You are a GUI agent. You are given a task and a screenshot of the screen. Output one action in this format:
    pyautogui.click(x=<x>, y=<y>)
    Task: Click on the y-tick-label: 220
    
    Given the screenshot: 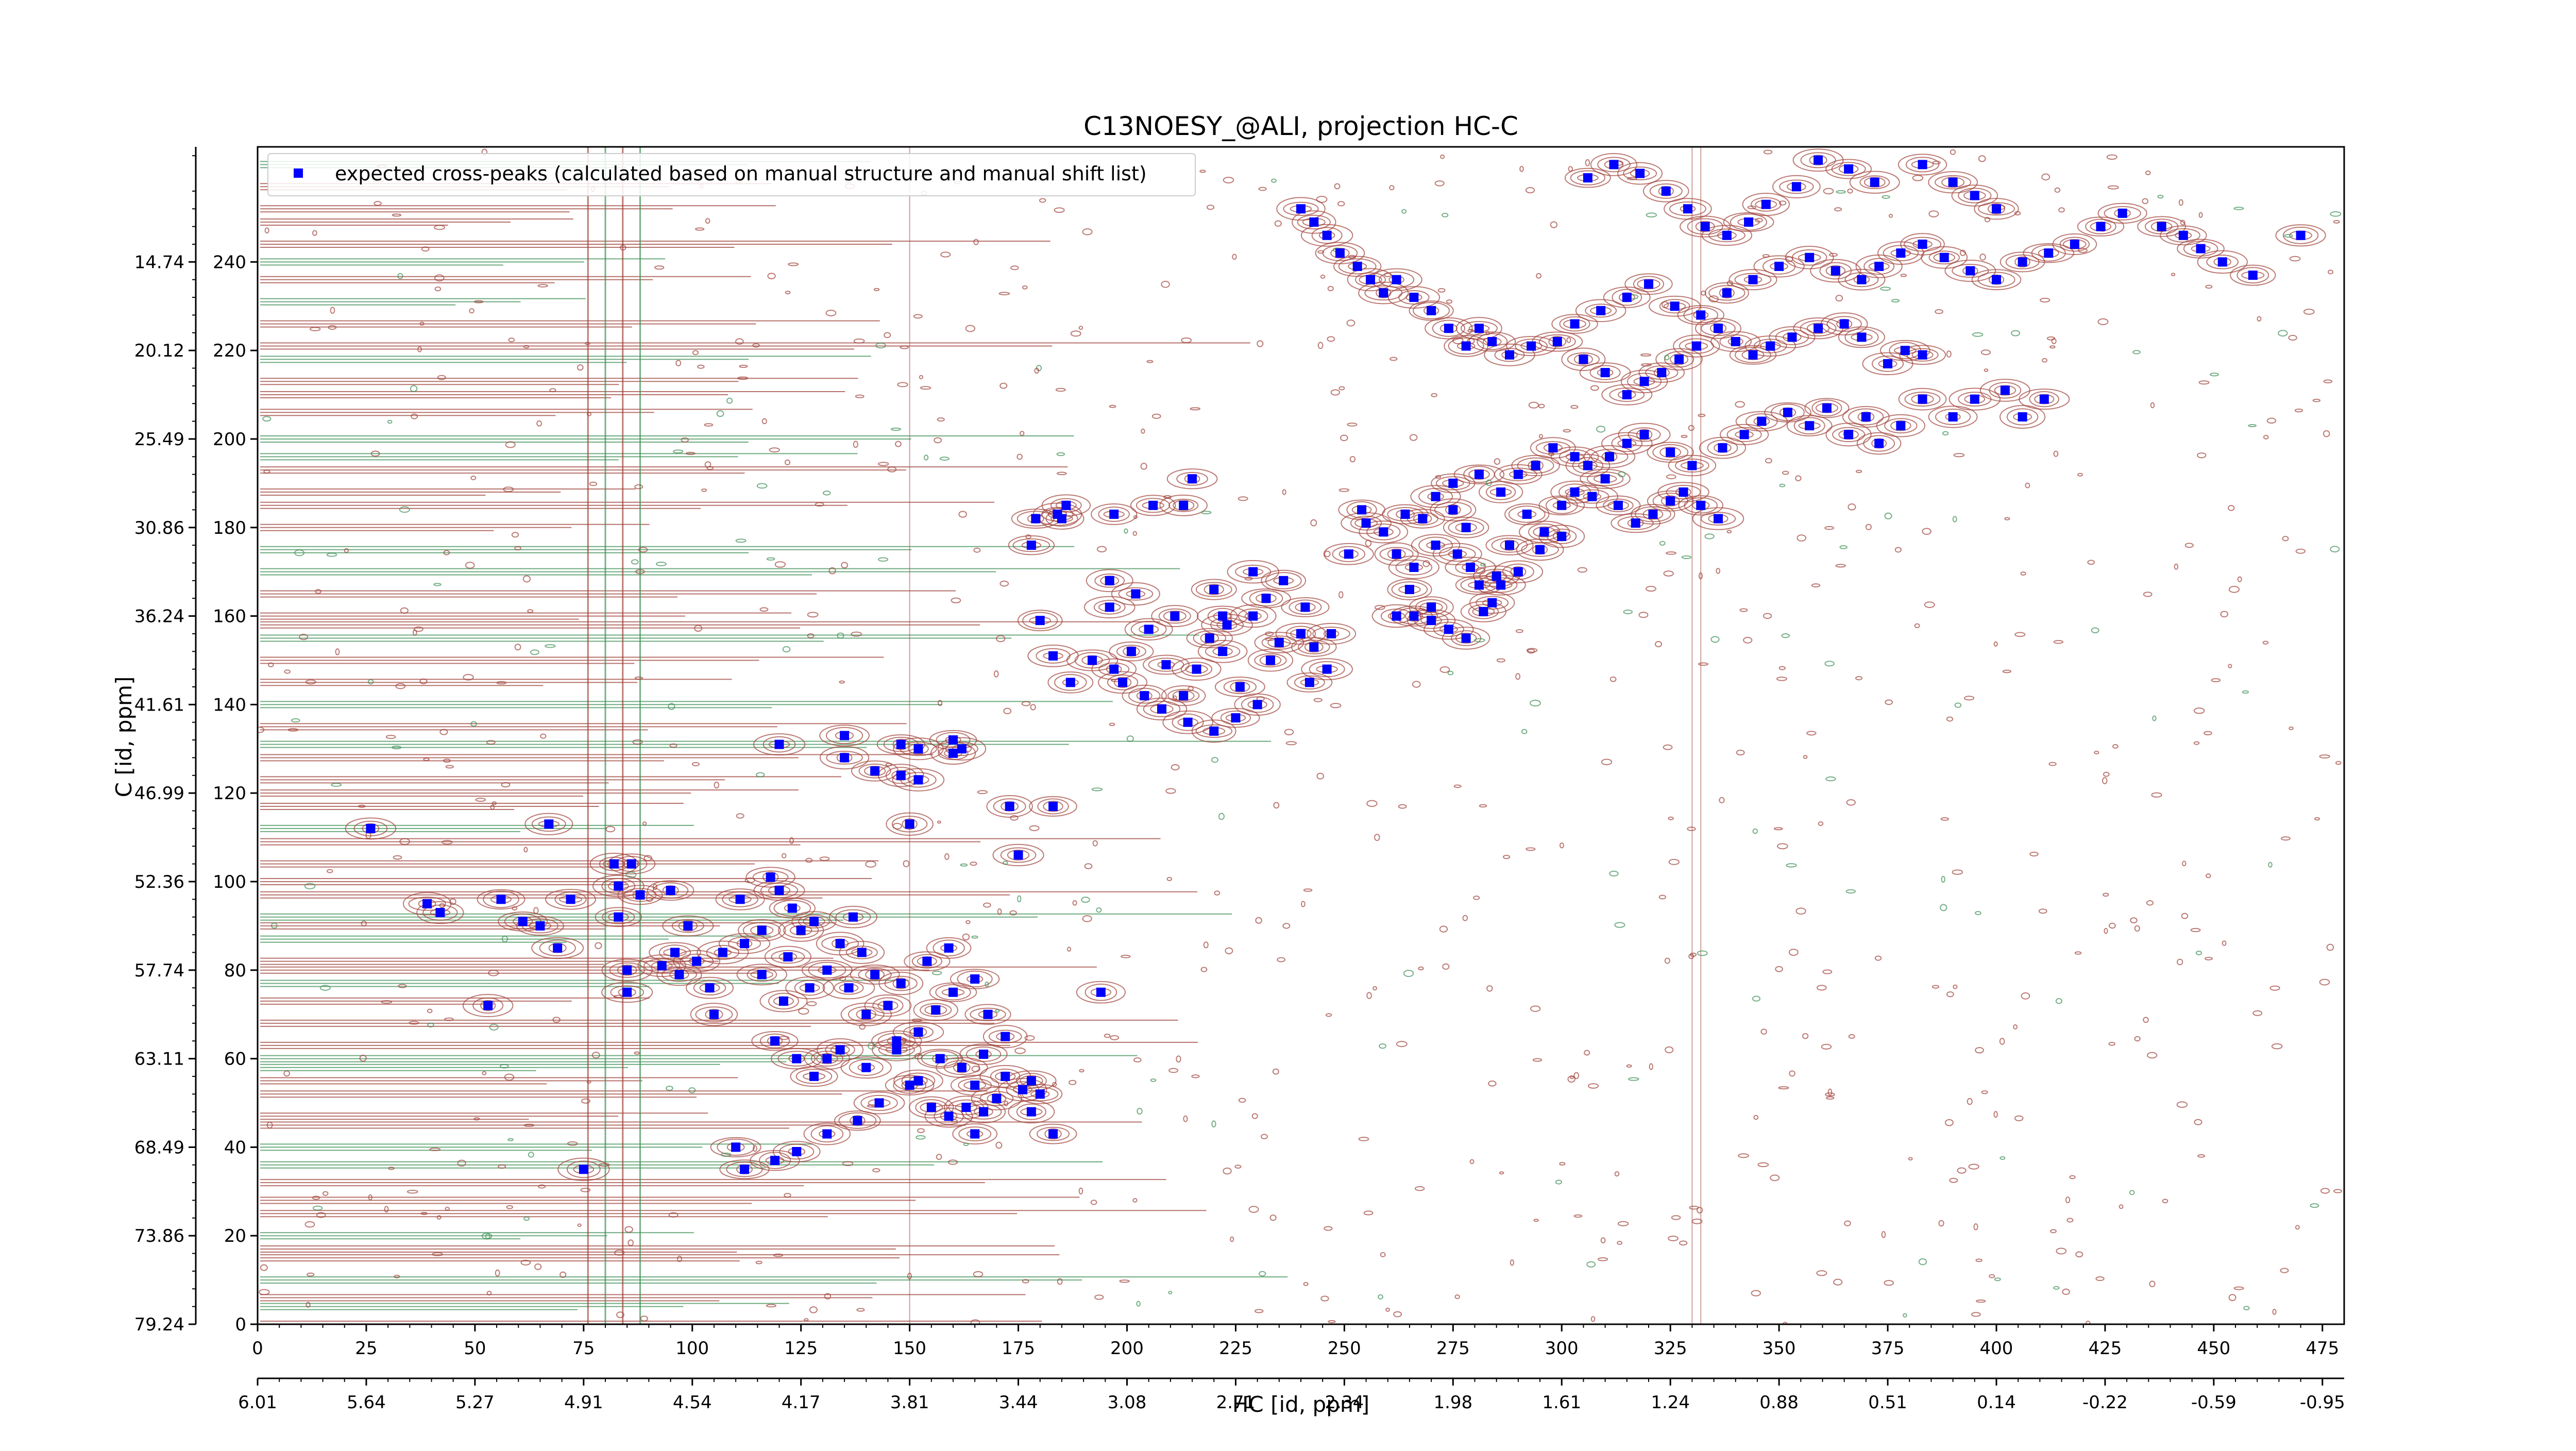 What is the action you would take?
    pyautogui.click(x=229, y=351)
    